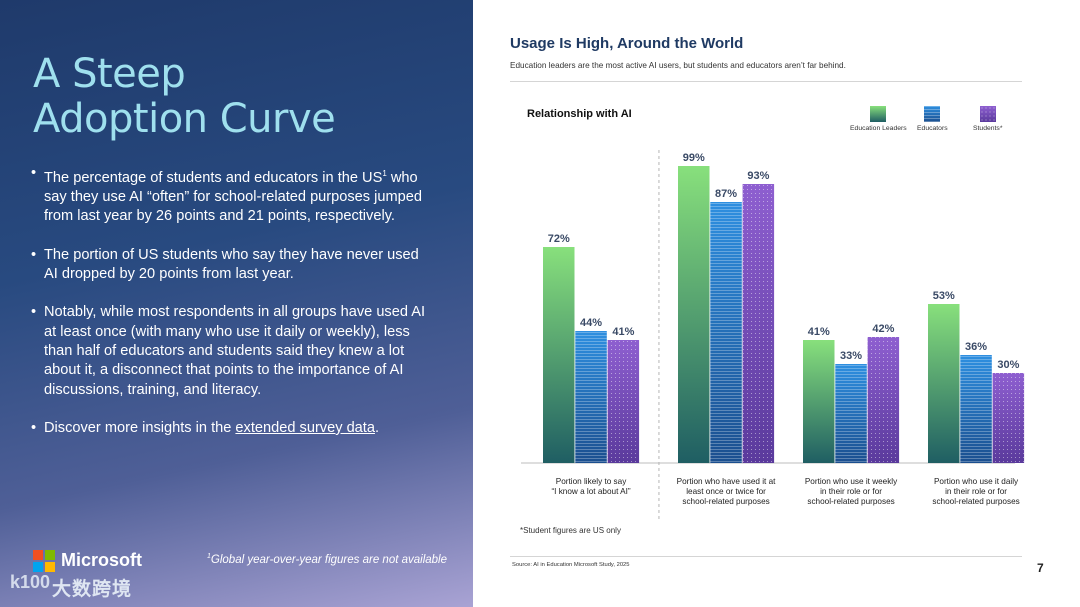 Image resolution: width=1080 pixels, height=607 pixels. What do you see at coordinates (109, 74) in the screenshot?
I see `slide-title-line1: A Steep` at bounding box center [109, 74].